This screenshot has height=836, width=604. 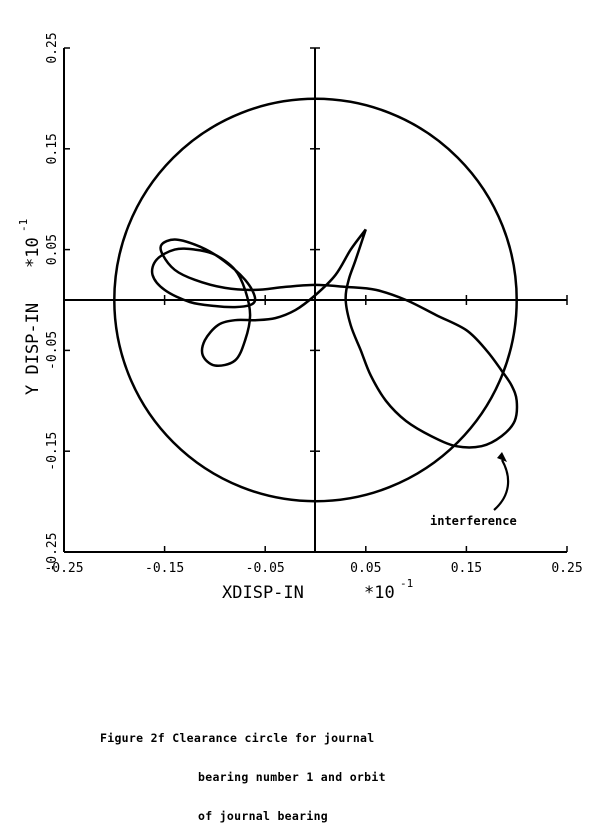 I want to click on annotation-interference: interference, so click(x=473, y=521).